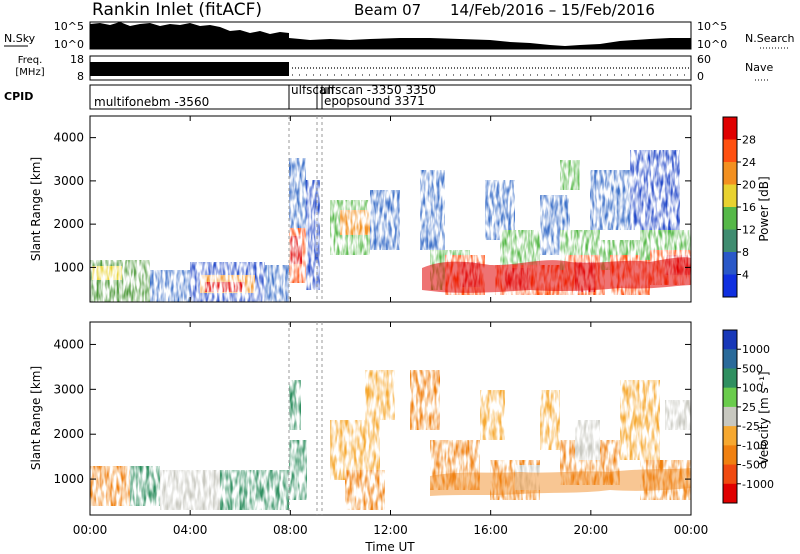  I want to click on noise-tick-left-high: 10^5, so click(69, 26).